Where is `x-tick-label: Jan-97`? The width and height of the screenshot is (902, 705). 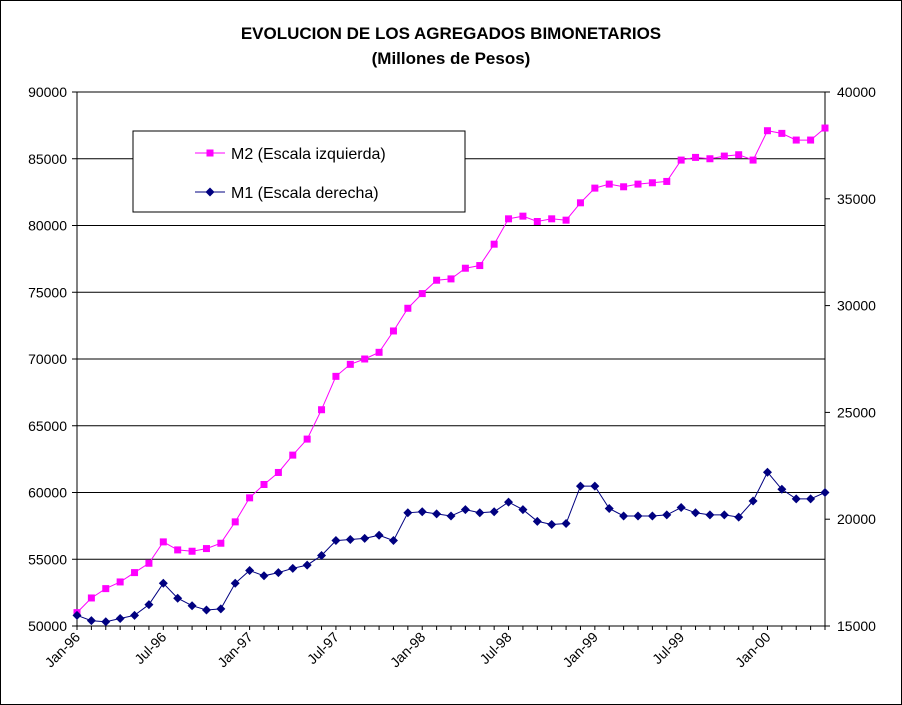 x-tick-label: Jan-97 is located at coordinates (235, 650).